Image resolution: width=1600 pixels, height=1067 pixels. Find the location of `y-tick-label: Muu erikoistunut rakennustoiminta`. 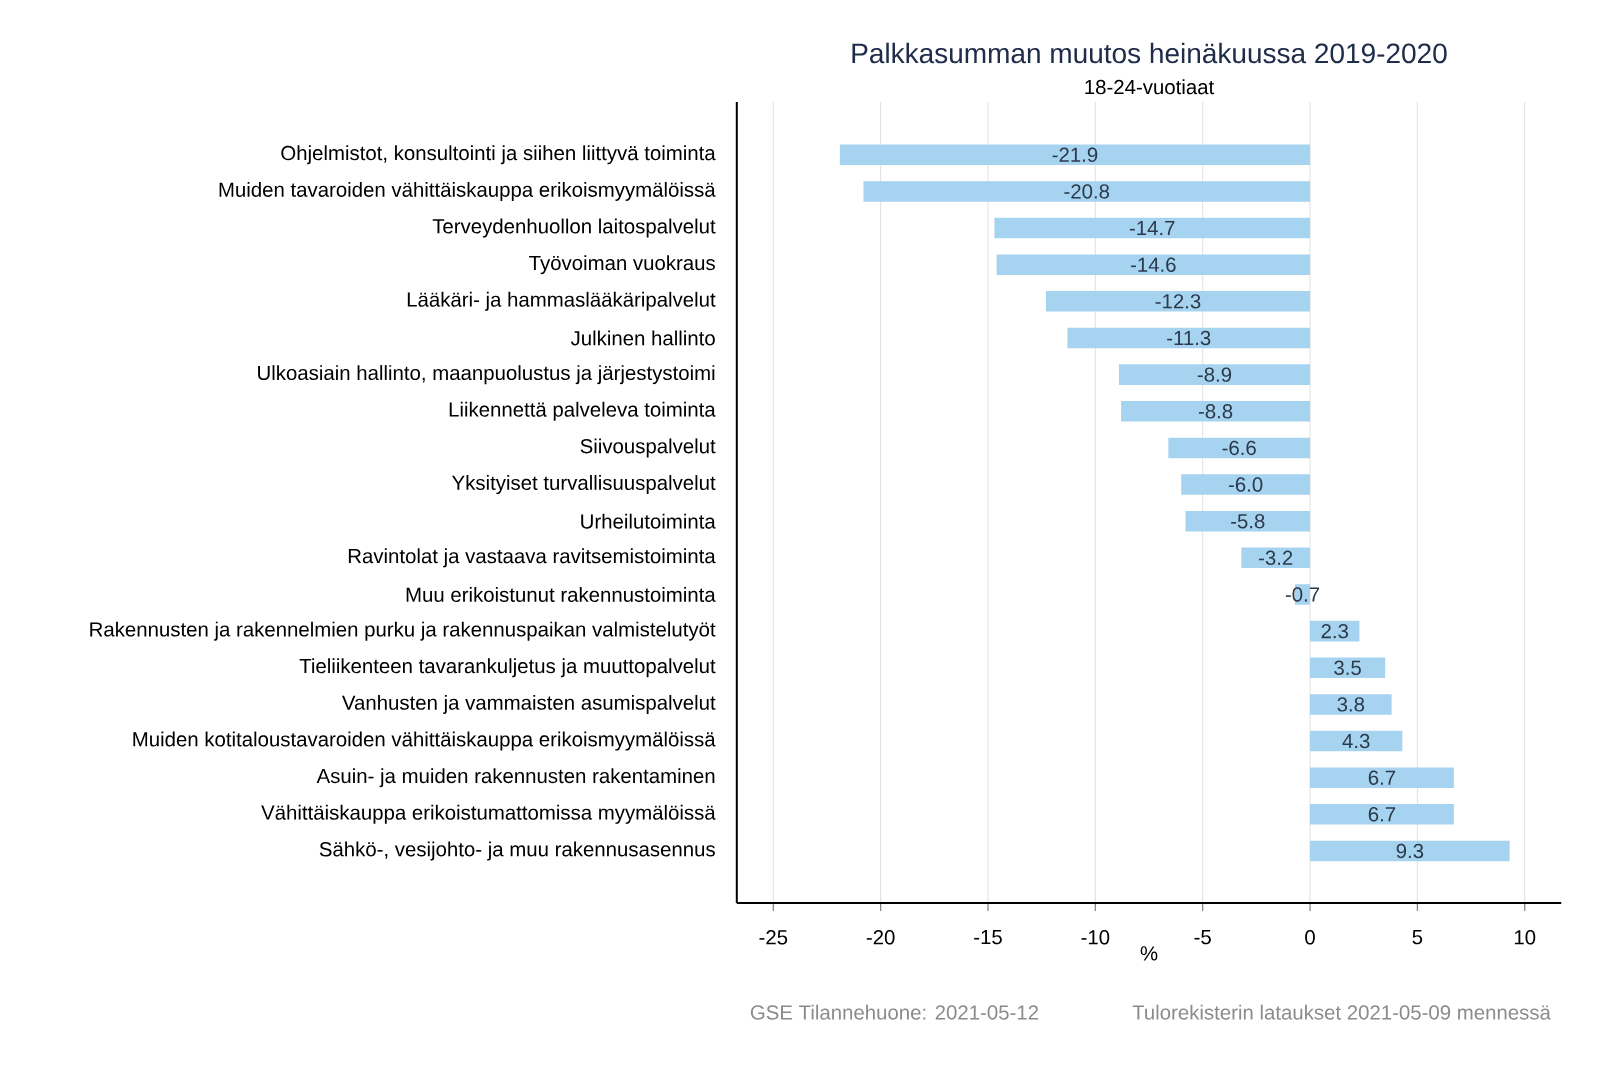

y-tick-label: Muu erikoistunut rakennustoiminta is located at coordinates (561, 594).